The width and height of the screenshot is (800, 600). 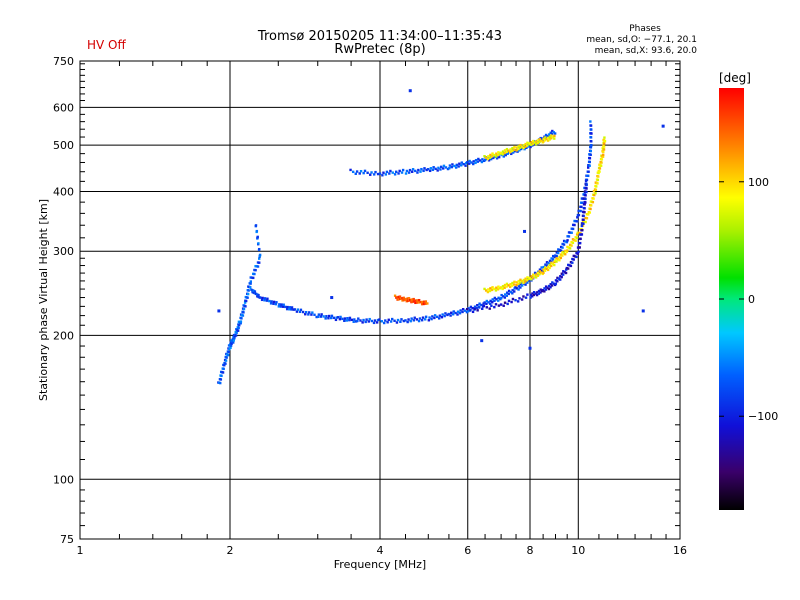 What do you see at coordinates (641, 40) in the screenshot?
I see `phases-o-stats: mean, sd,O: −77.1, 20.1` at bounding box center [641, 40].